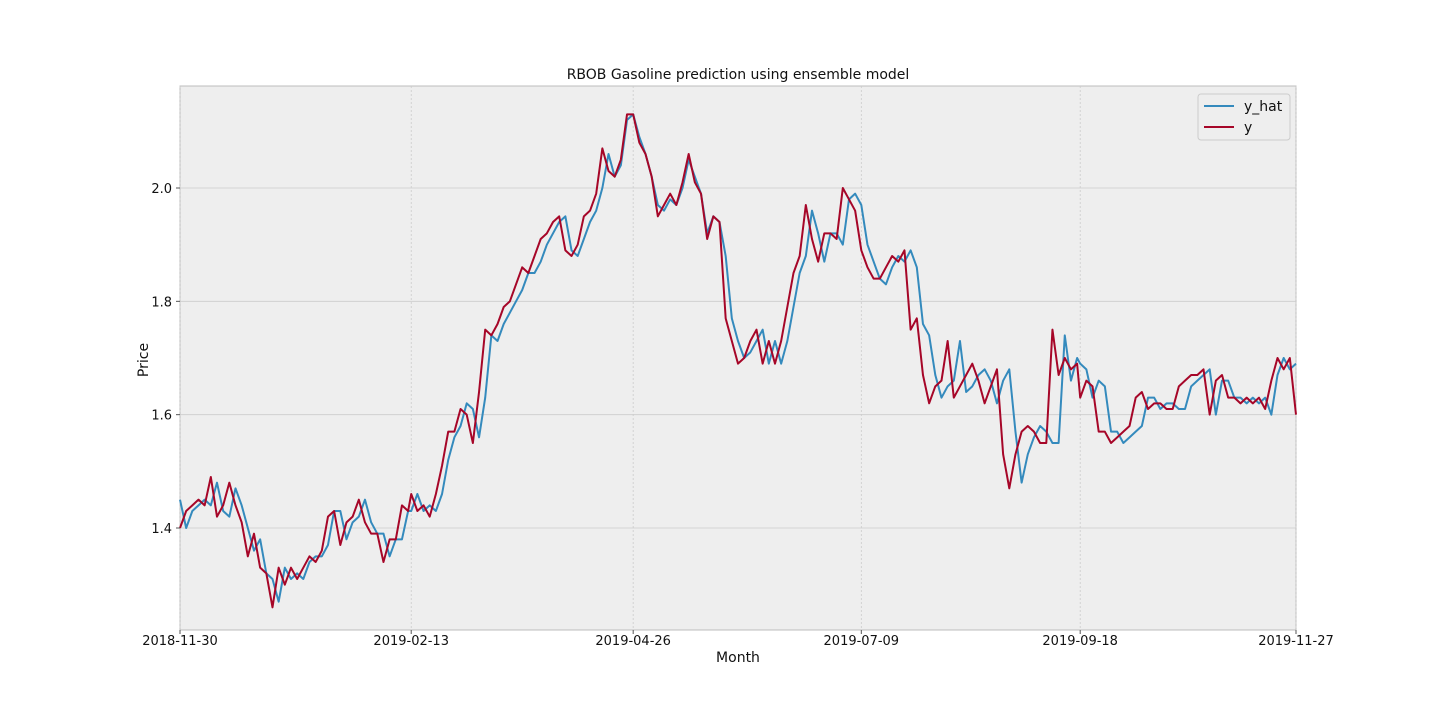 This screenshot has width=1440, height=720. I want to click on x-axis-label: Month, so click(738, 658).